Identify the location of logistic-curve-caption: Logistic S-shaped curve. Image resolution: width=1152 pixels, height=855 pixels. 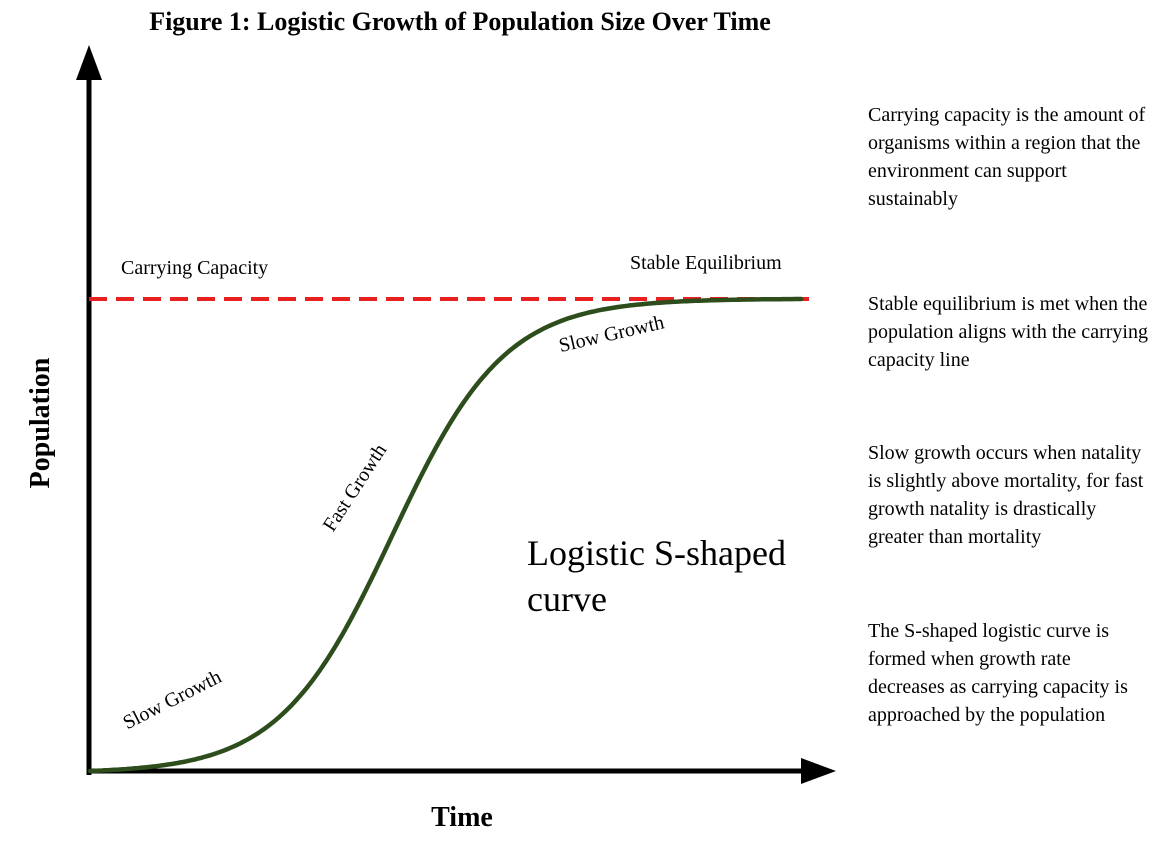
(656, 576).